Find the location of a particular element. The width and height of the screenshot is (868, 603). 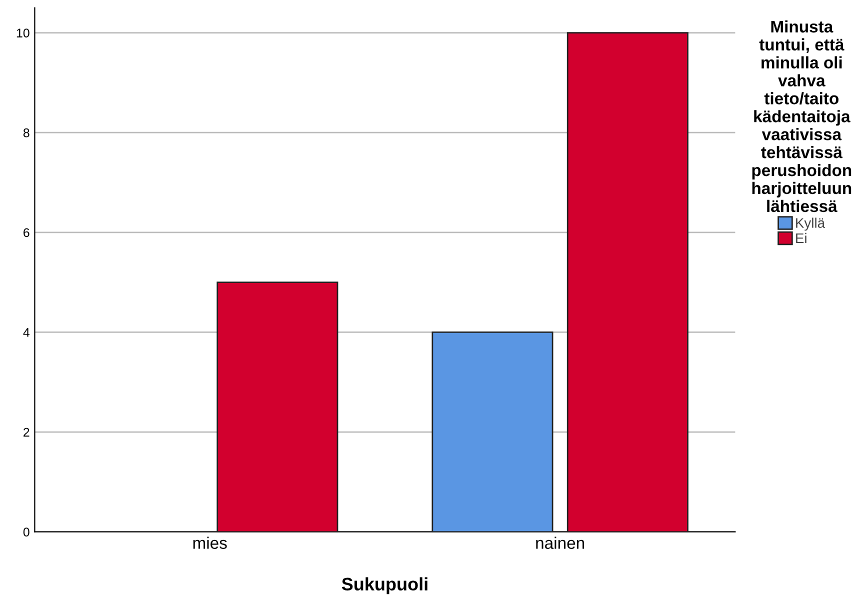

y-tick-label: 6 is located at coordinates (27, 233).